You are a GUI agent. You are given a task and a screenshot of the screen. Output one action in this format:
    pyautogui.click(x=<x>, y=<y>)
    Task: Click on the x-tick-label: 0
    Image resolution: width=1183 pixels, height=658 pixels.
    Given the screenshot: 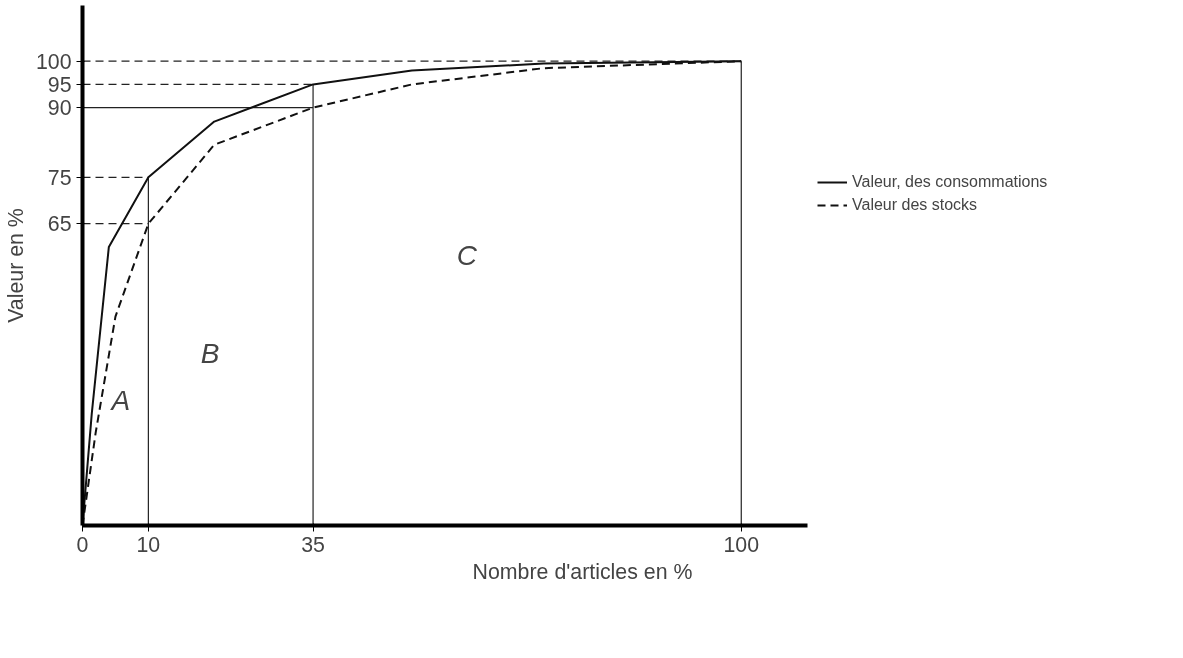 What is the action you would take?
    pyautogui.click(x=82, y=544)
    